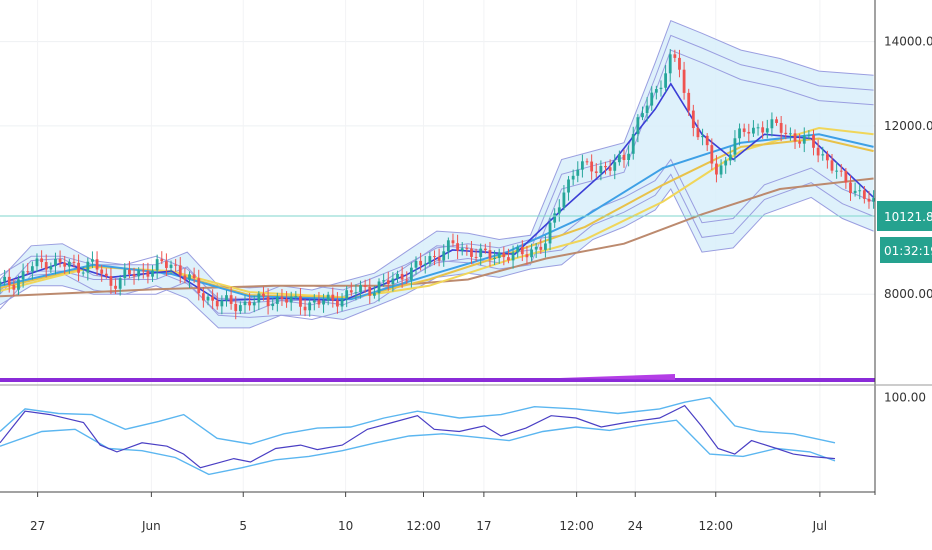 The width and height of the screenshot is (932, 550). What do you see at coordinates (906, 250) in the screenshot?
I see `countdown-badge: 01:32:19` at bounding box center [906, 250].